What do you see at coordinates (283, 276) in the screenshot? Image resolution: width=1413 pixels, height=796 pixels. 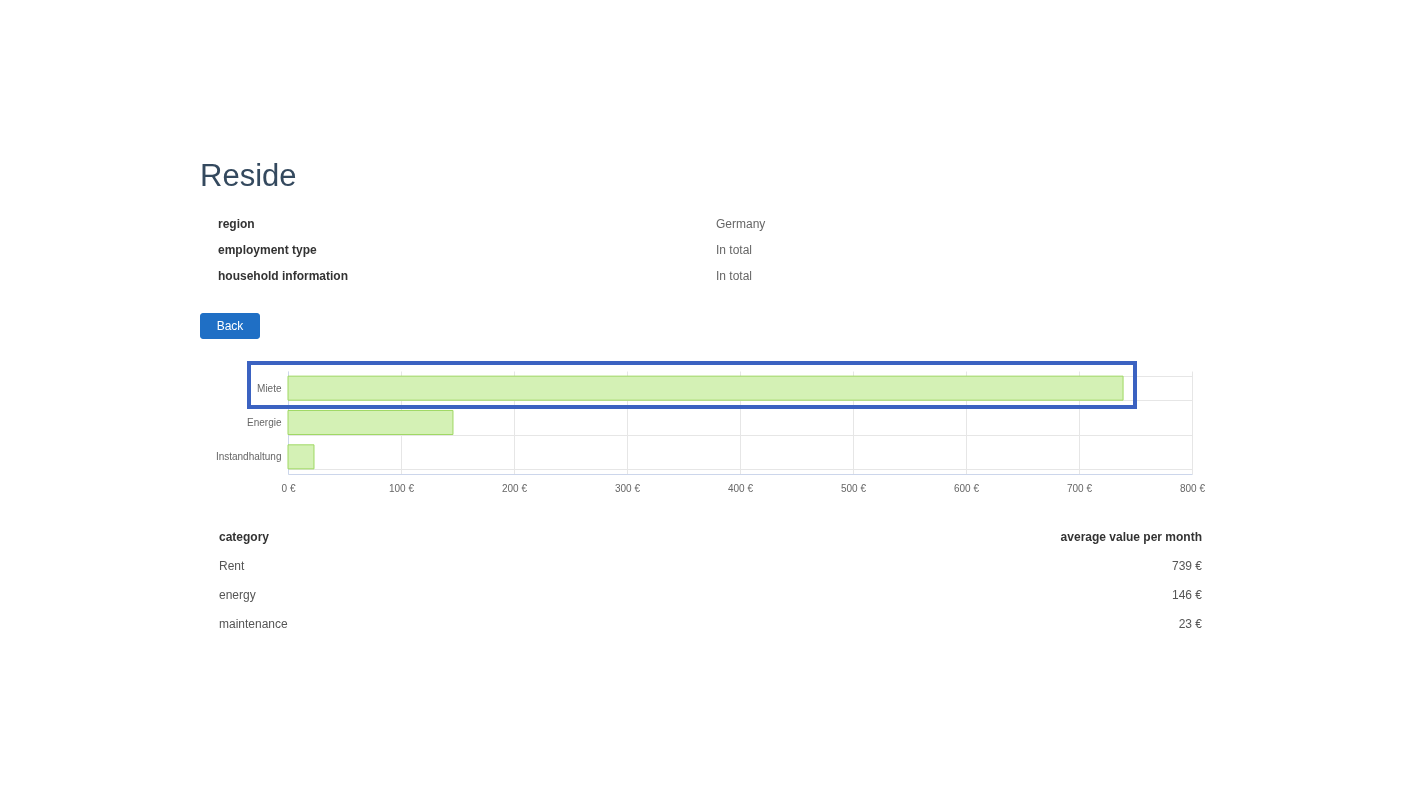 I see `text: household information` at bounding box center [283, 276].